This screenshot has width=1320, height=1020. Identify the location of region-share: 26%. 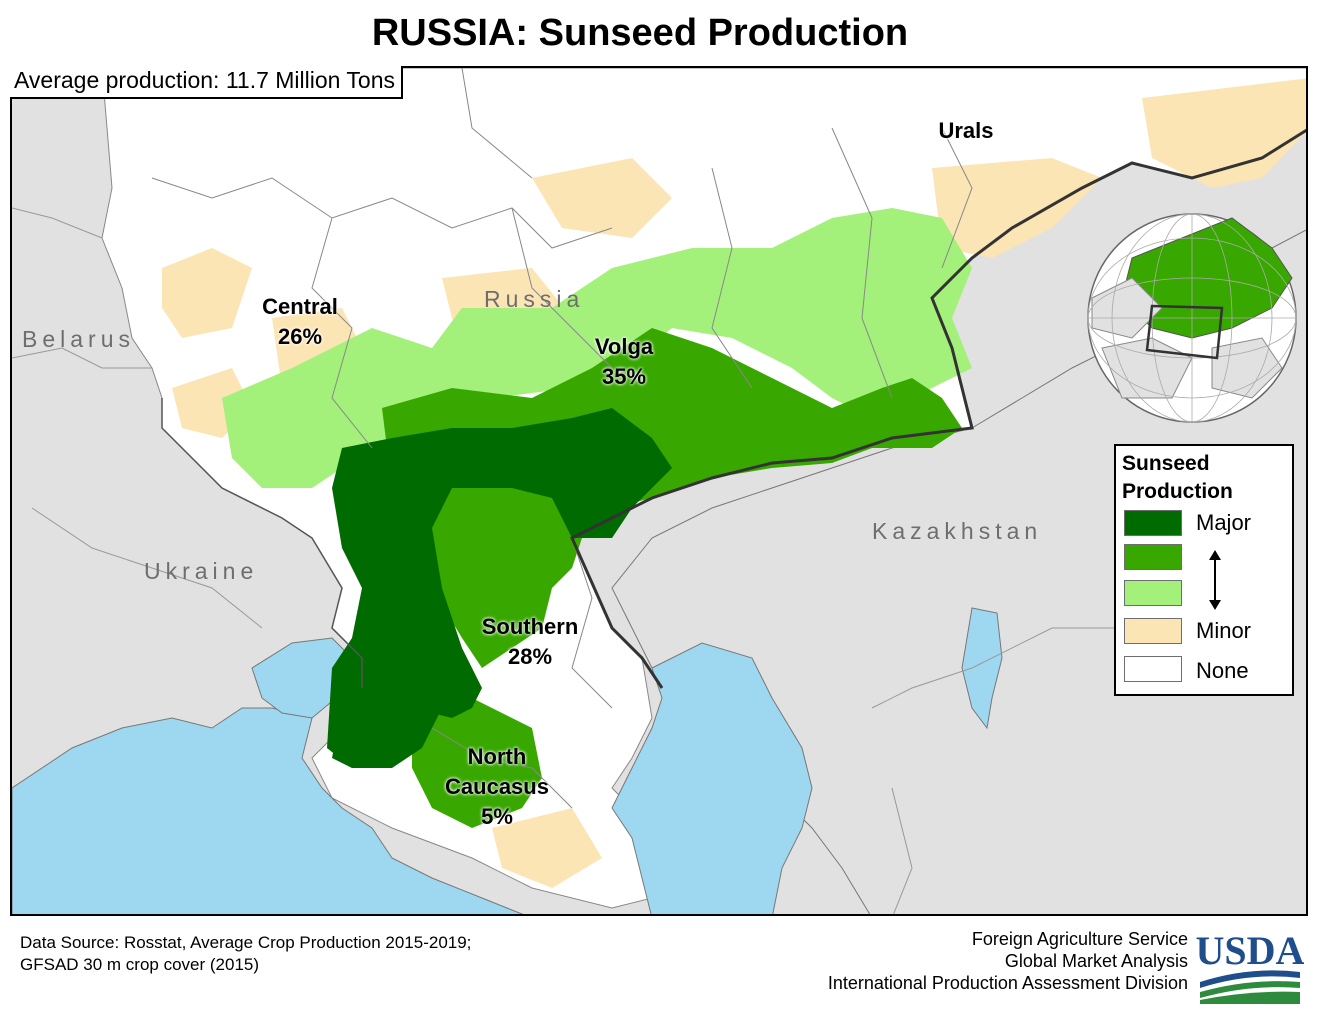
(300, 336).